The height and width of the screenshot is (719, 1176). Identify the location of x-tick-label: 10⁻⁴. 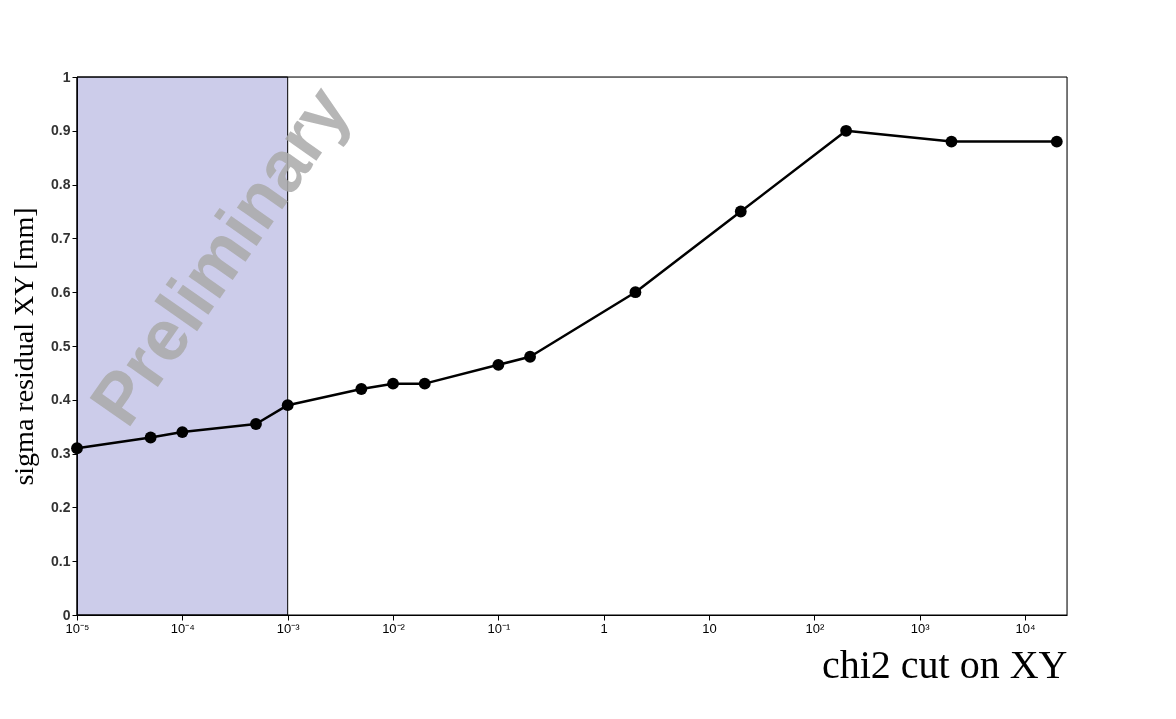
(182, 628).